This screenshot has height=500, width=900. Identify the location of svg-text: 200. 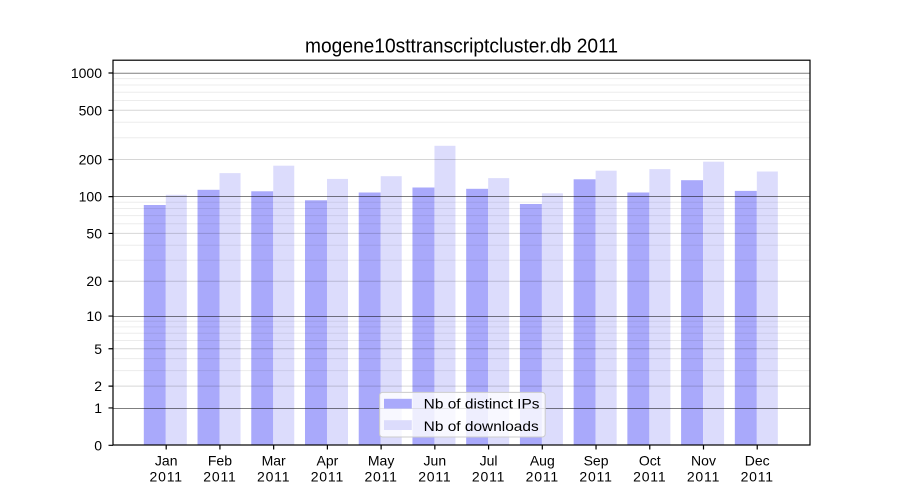
(91, 160).